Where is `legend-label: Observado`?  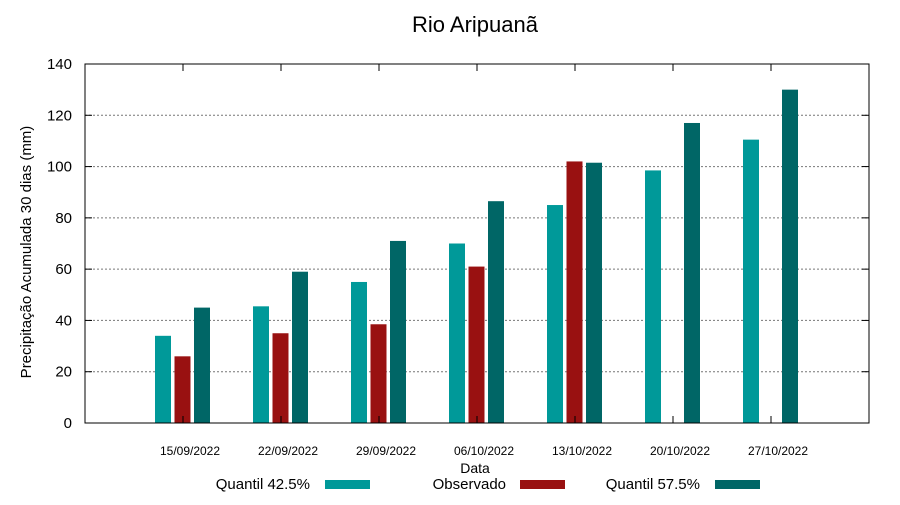 legend-label: Observado is located at coordinates (469, 484).